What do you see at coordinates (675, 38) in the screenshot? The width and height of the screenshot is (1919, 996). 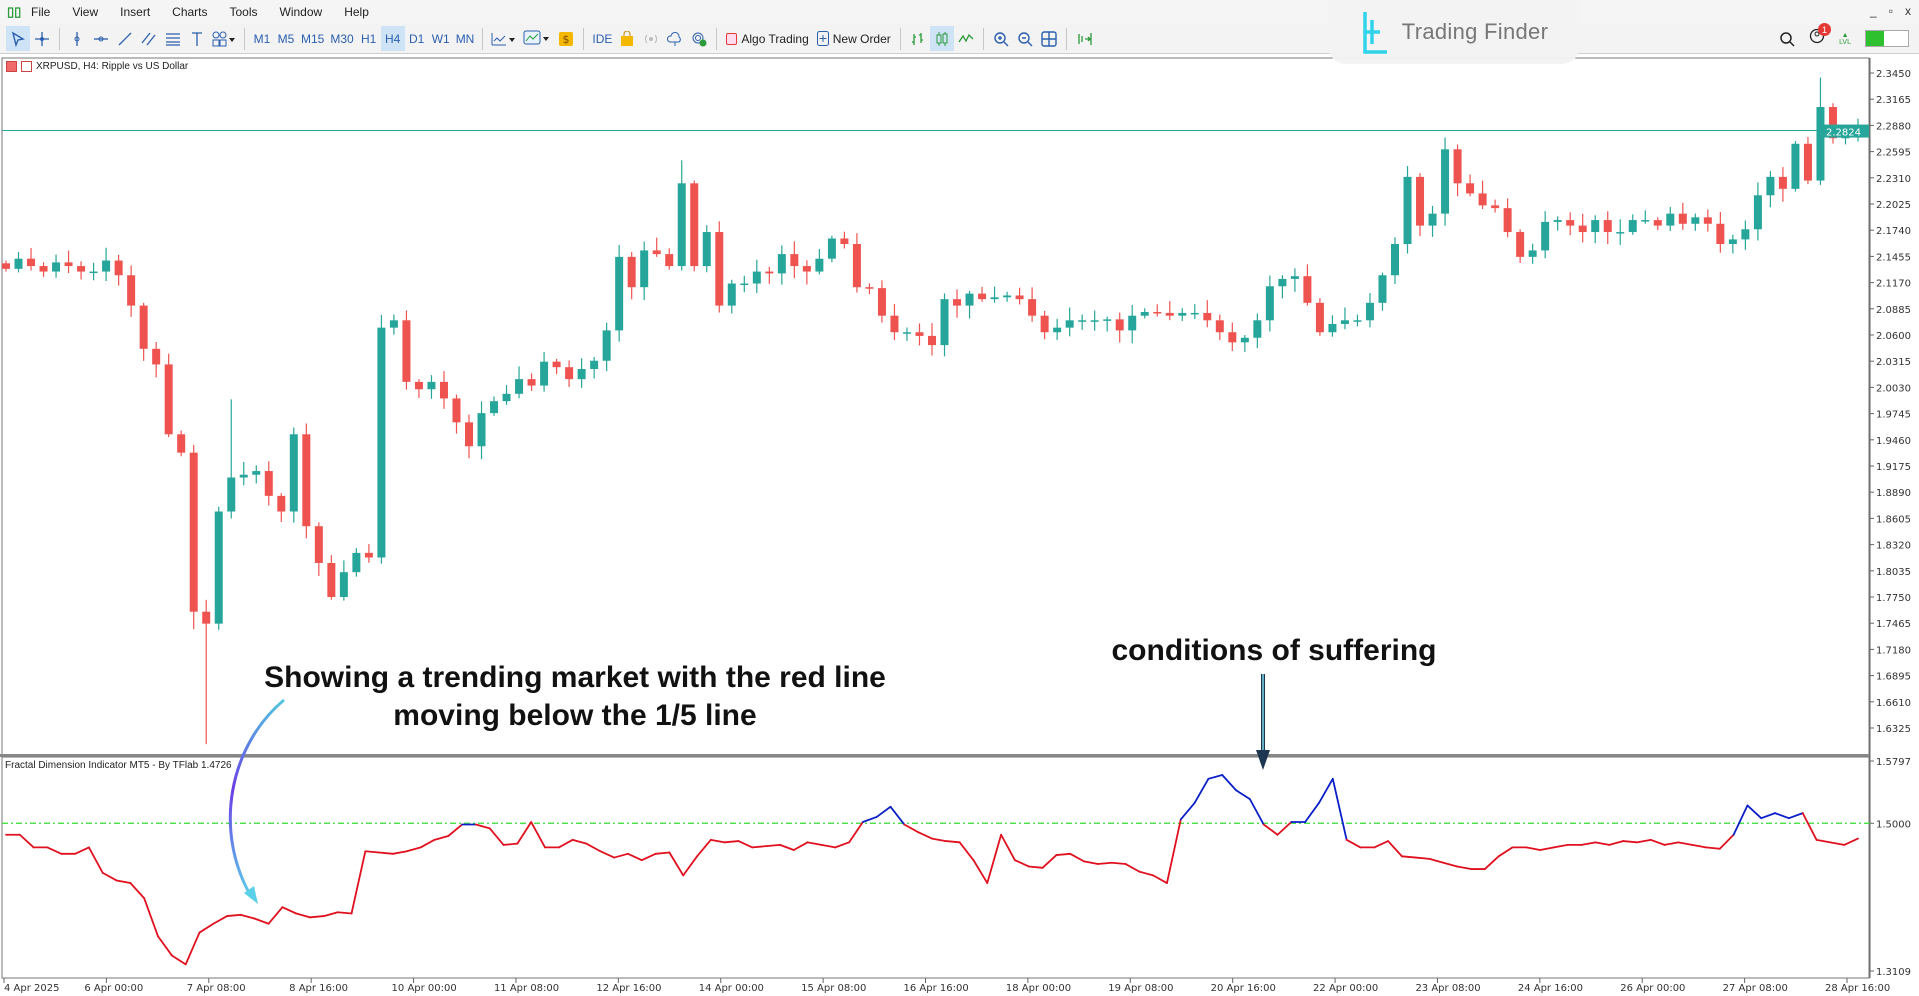 I see `vps-button` at bounding box center [675, 38].